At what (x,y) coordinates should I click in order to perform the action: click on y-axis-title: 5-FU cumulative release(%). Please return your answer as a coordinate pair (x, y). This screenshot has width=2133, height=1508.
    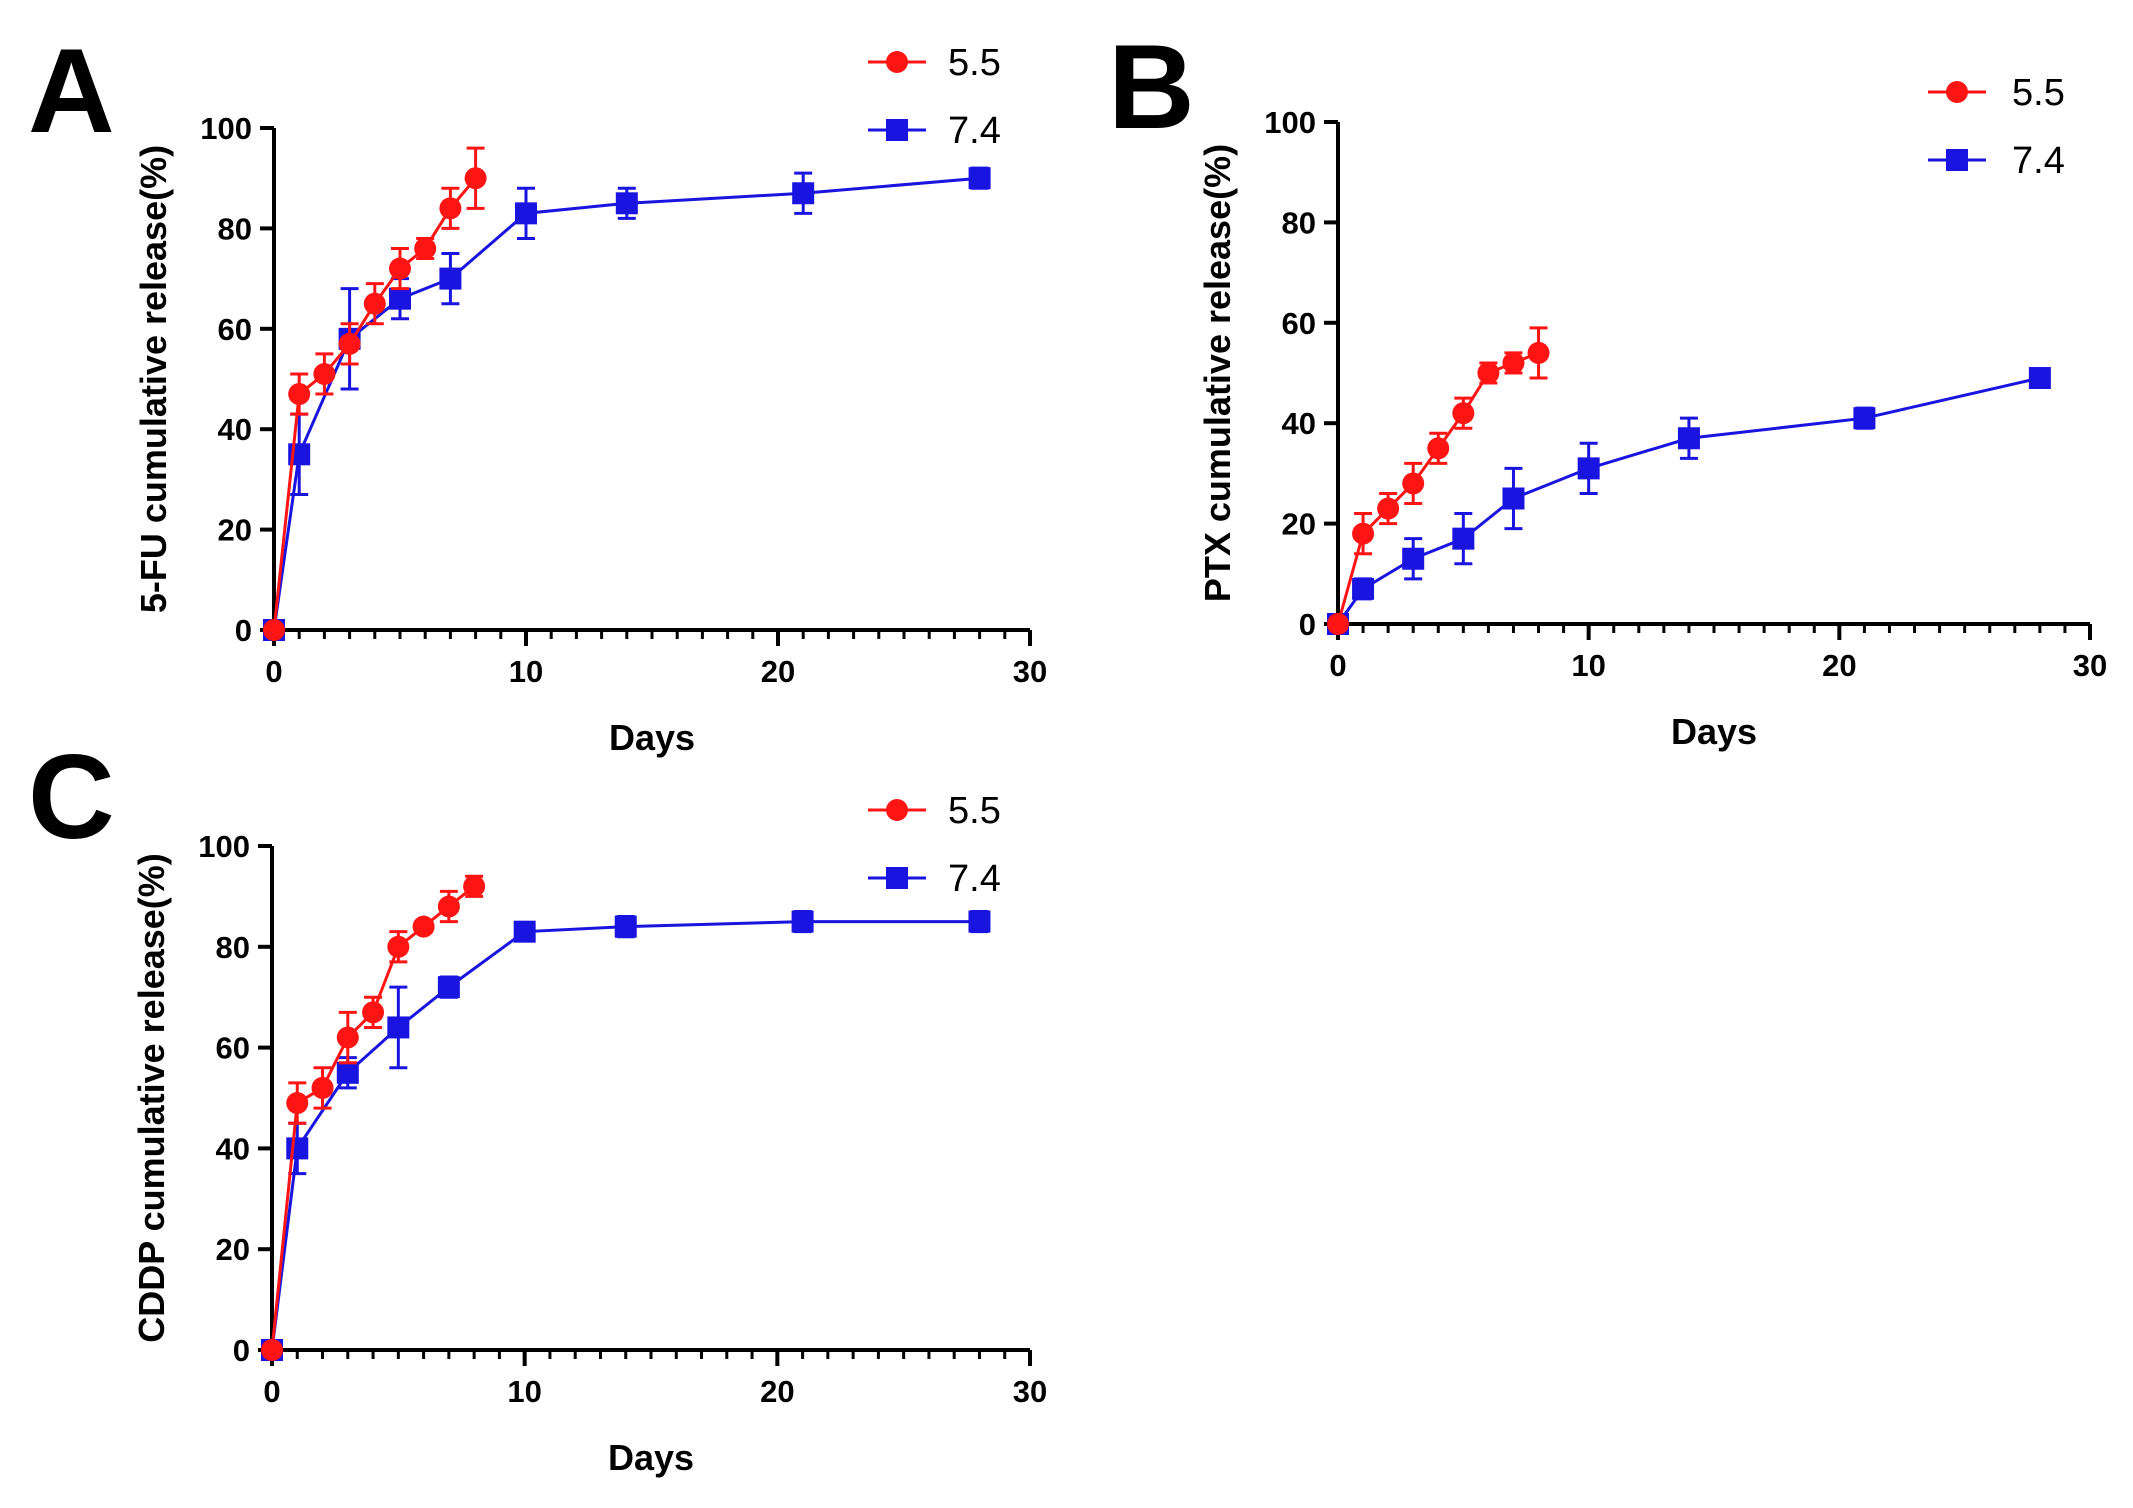
    Looking at the image, I should click on (153, 379).